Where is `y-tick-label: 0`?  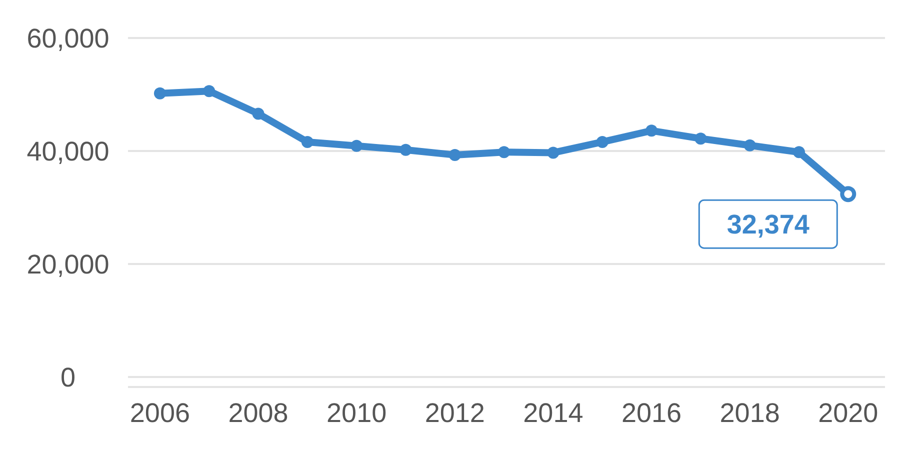
y-tick-label: 0 is located at coordinates (68, 377).